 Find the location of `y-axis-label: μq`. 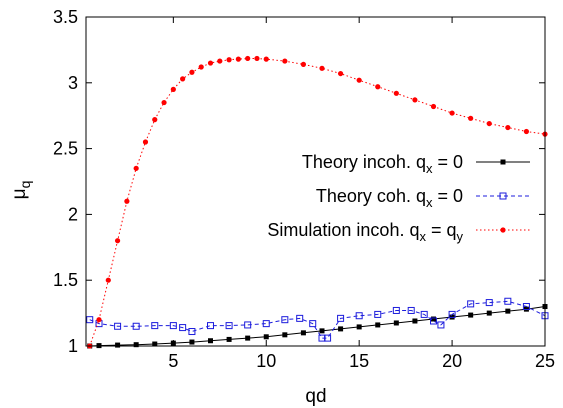

y-axis-label: μq is located at coordinates (21, 190).